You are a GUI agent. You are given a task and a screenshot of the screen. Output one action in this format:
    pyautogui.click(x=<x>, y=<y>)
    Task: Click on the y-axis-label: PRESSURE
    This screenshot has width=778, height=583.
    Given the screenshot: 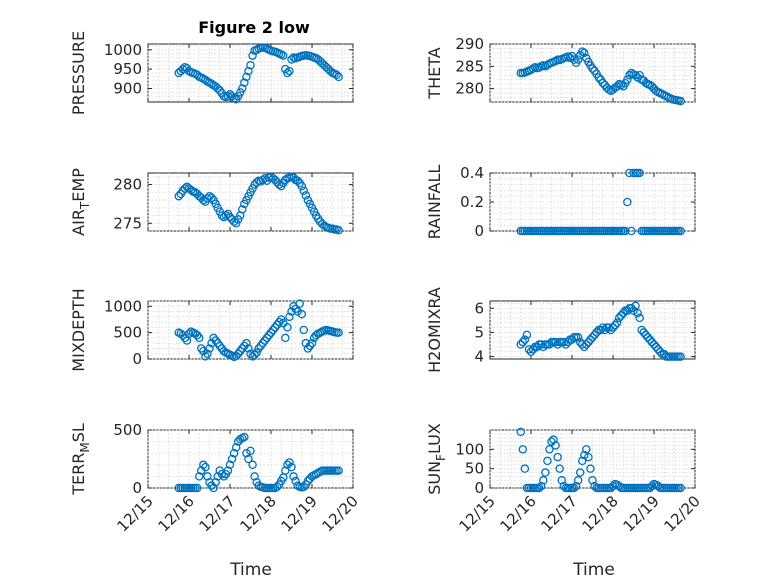 What is the action you would take?
    pyautogui.click(x=78, y=73)
    